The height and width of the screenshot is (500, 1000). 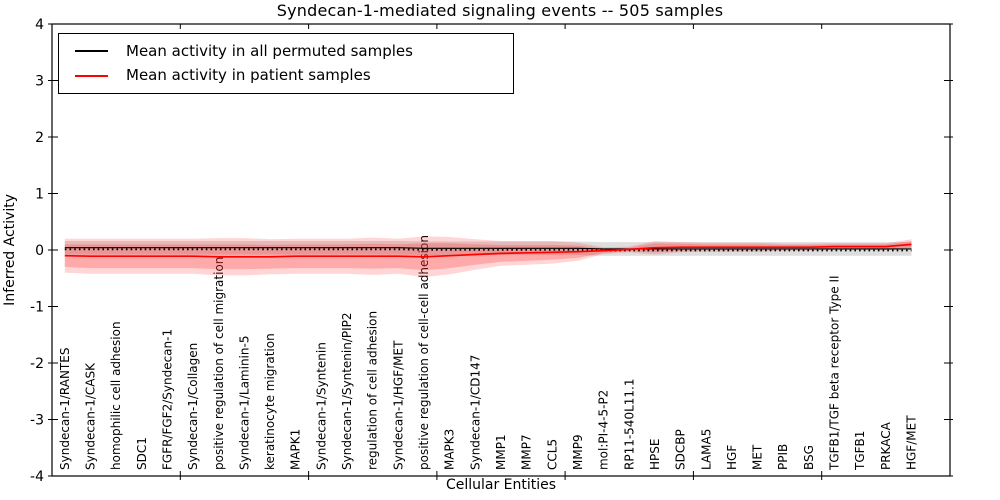 What do you see at coordinates (912, 442) in the screenshot?
I see `x-category-label: HGF/MET` at bounding box center [912, 442].